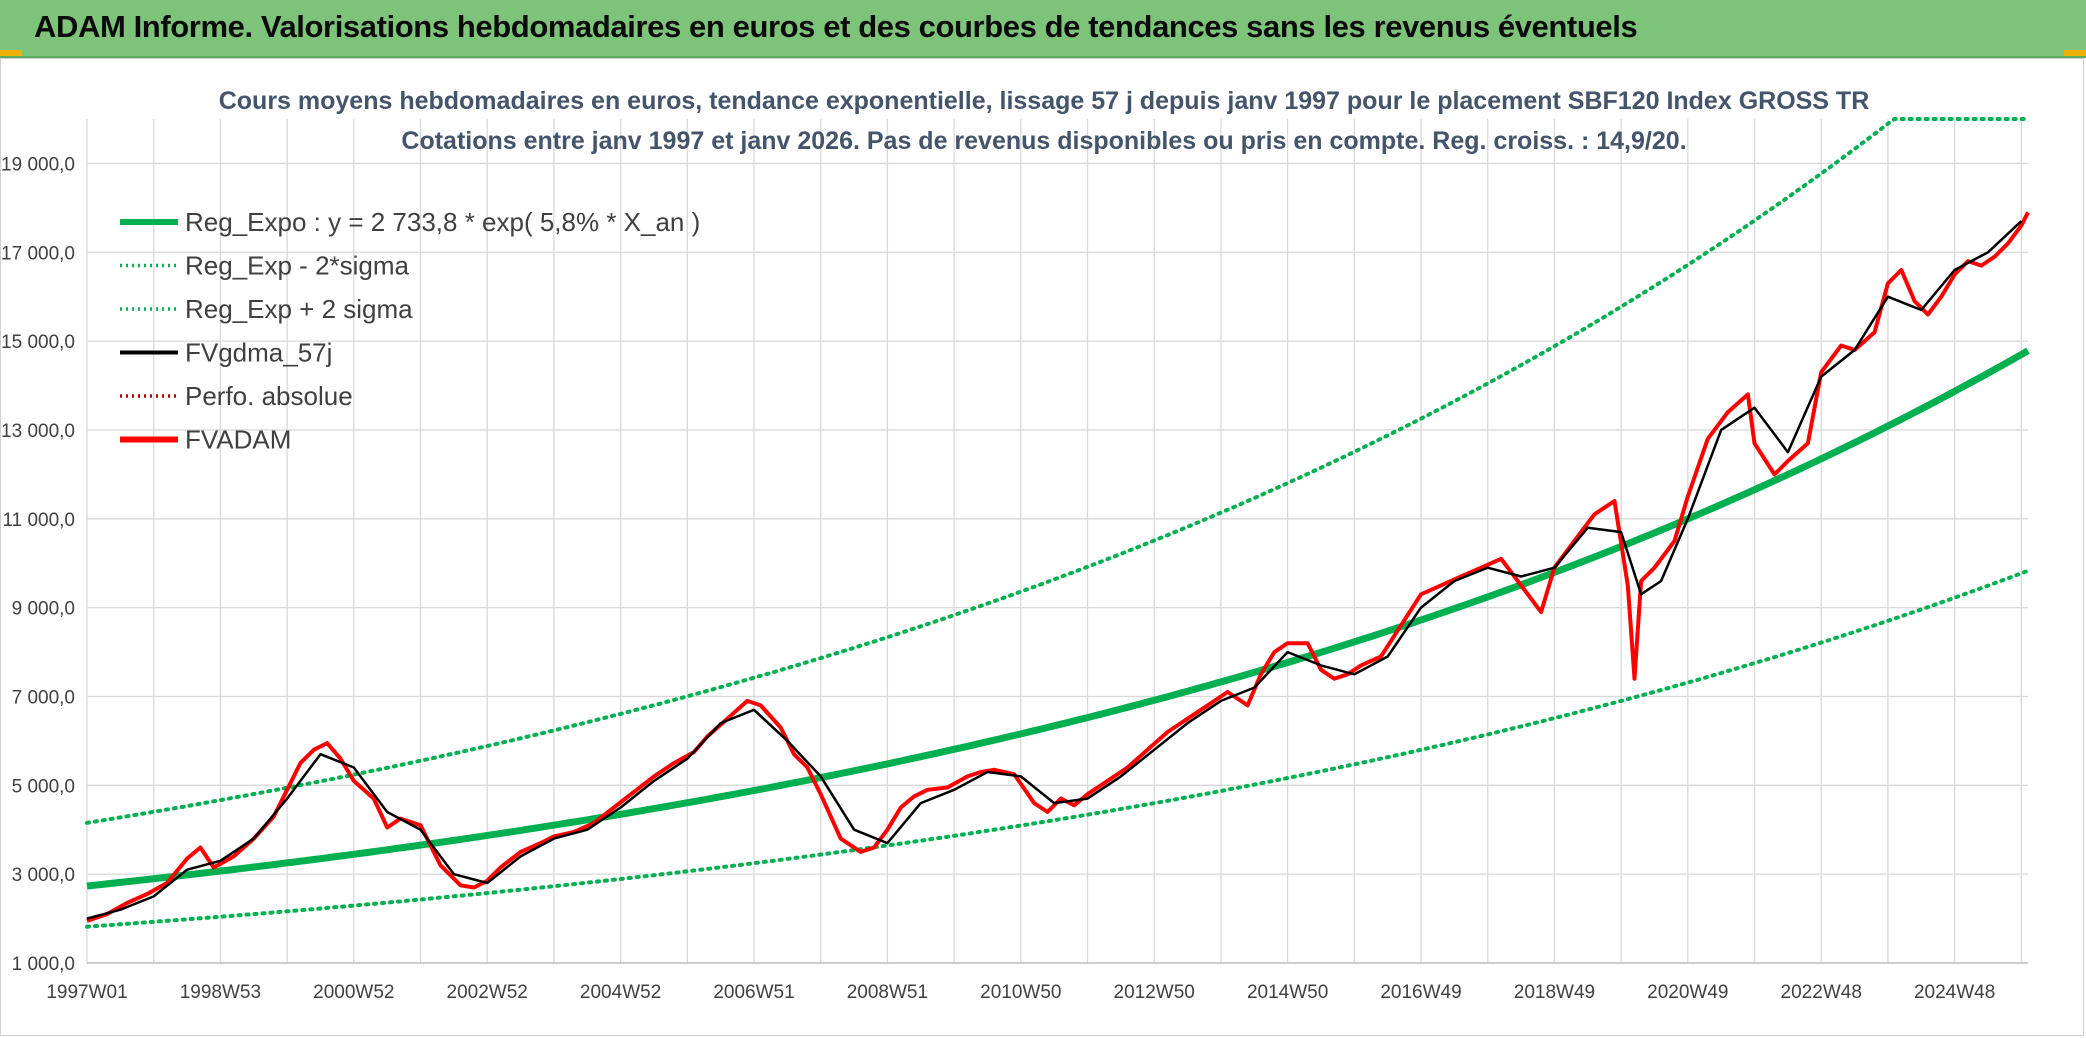 This screenshot has height=1038, width=2086. I want to click on legend-label: Perfo. absolue, so click(269, 396).